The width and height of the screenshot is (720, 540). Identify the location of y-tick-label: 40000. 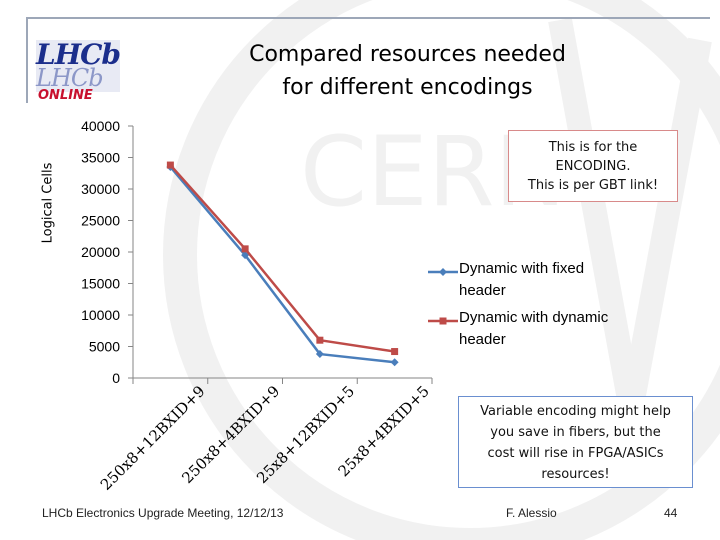
(100, 126).